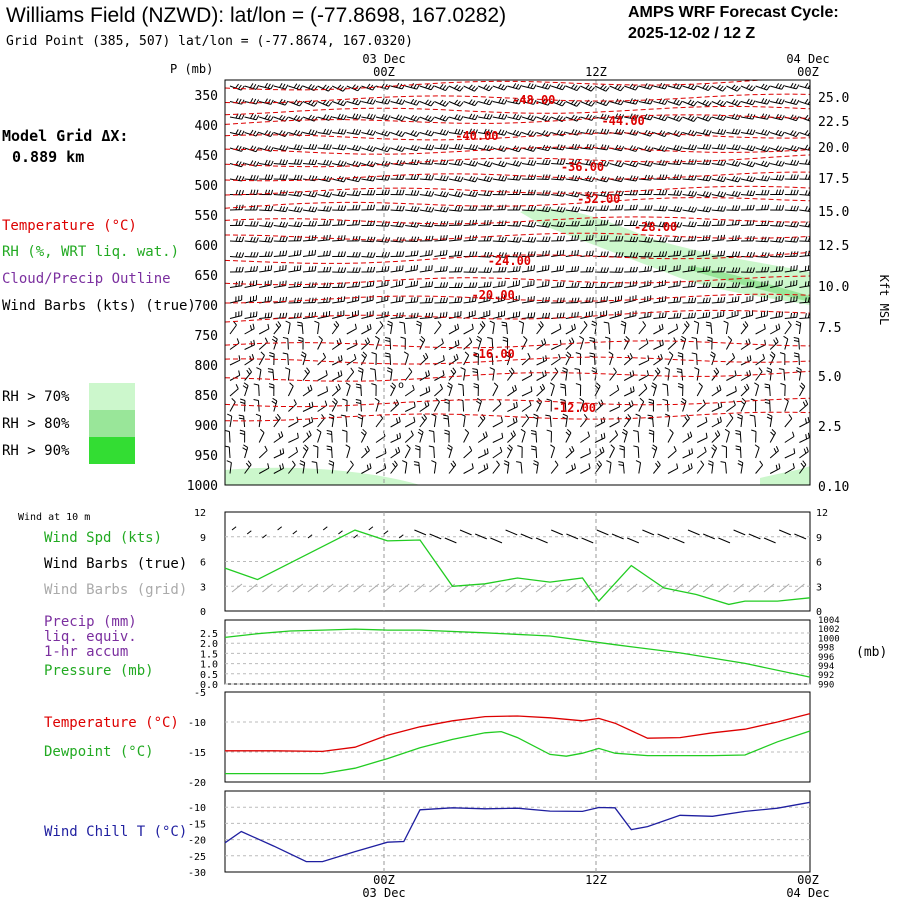 The height and width of the screenshot is (905, 900). I want to click on pressure-tick: 700, so click(206, 306).